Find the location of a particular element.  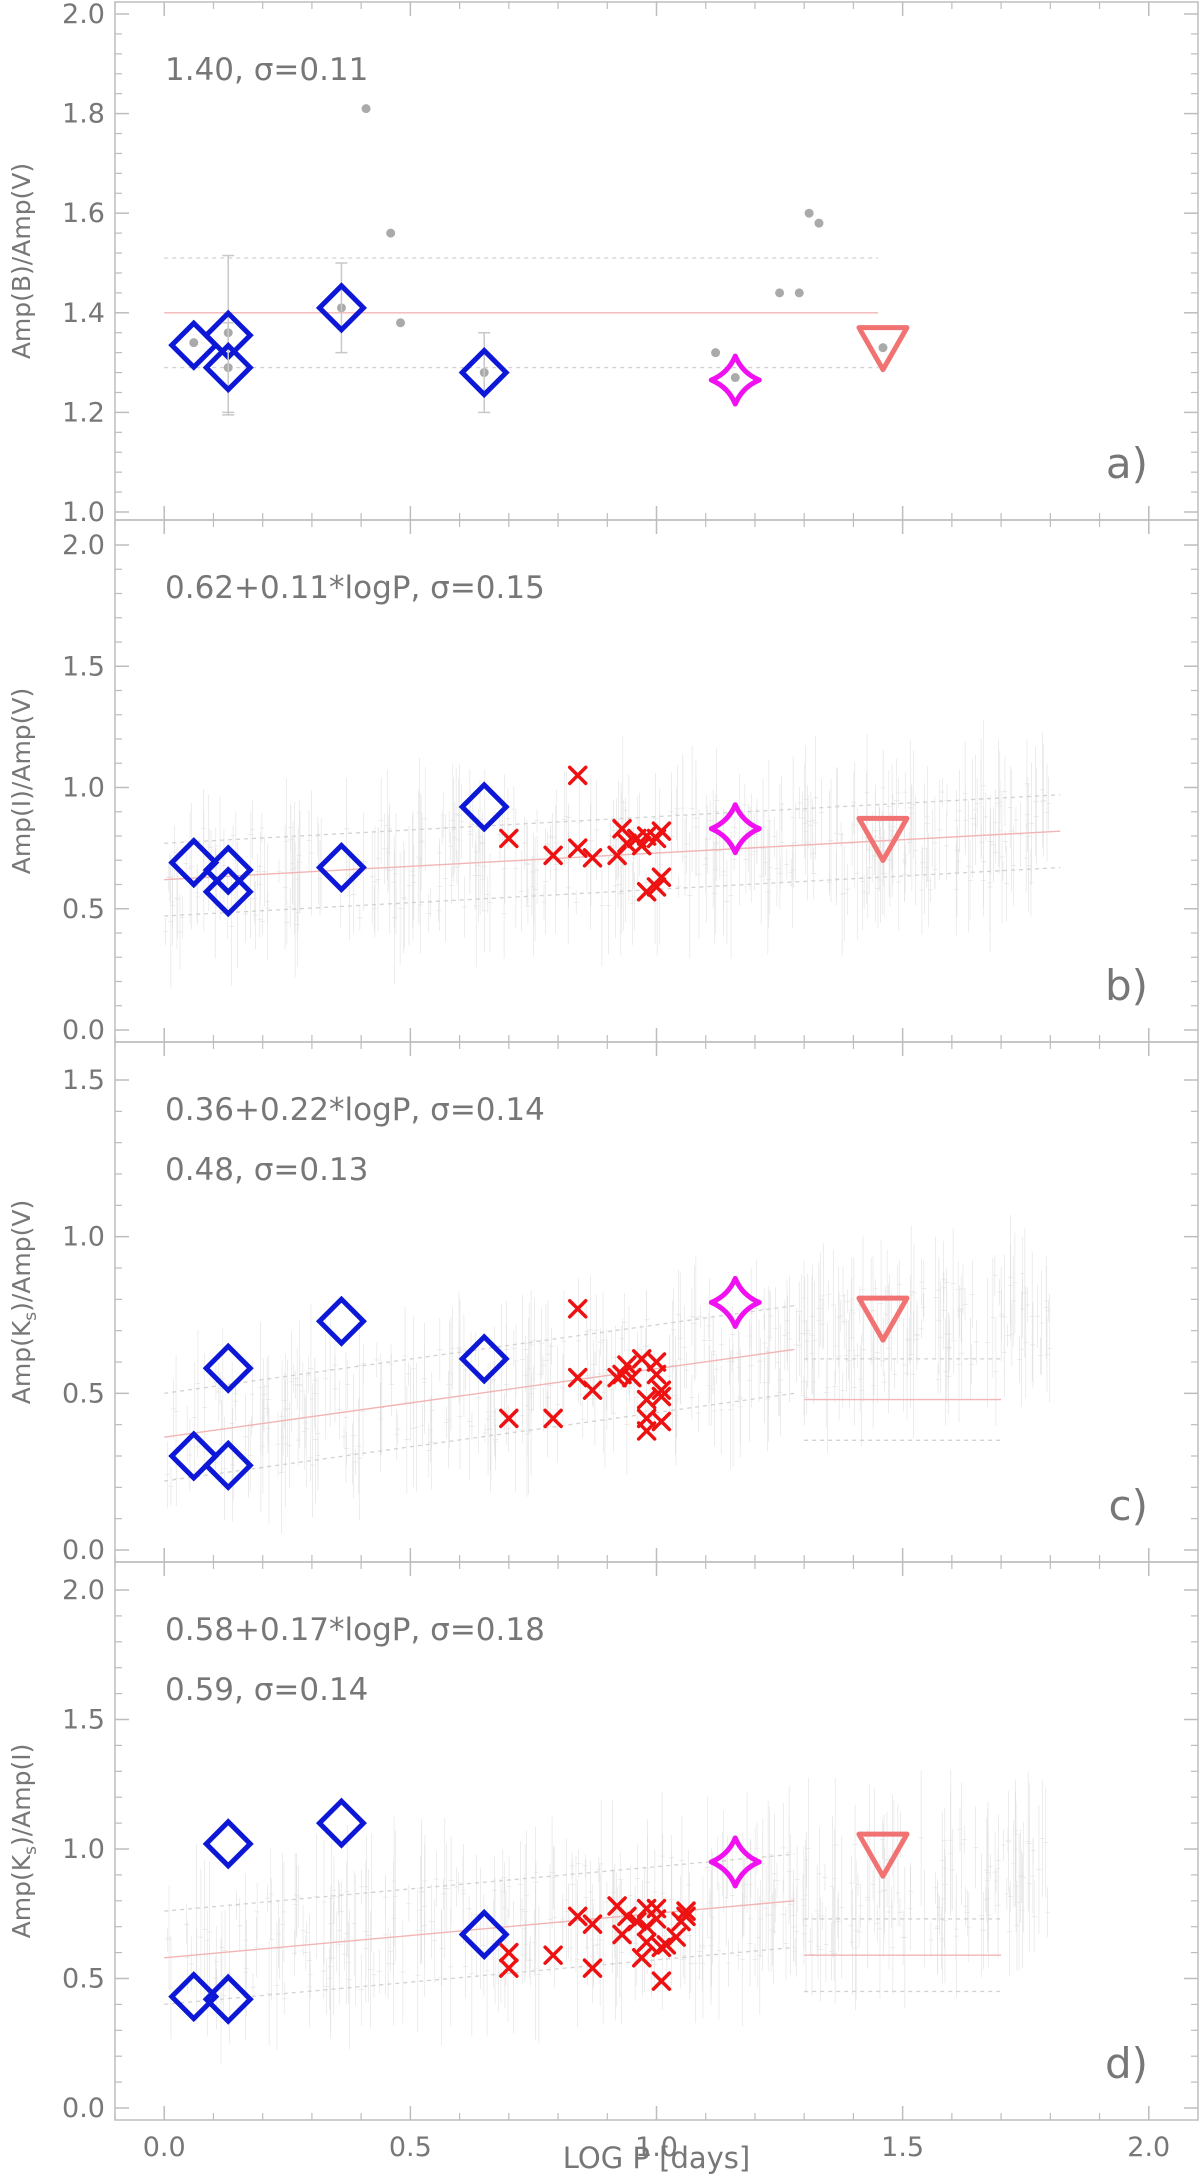

ytick-label: 1.2 is located at coordinates (83, 412).